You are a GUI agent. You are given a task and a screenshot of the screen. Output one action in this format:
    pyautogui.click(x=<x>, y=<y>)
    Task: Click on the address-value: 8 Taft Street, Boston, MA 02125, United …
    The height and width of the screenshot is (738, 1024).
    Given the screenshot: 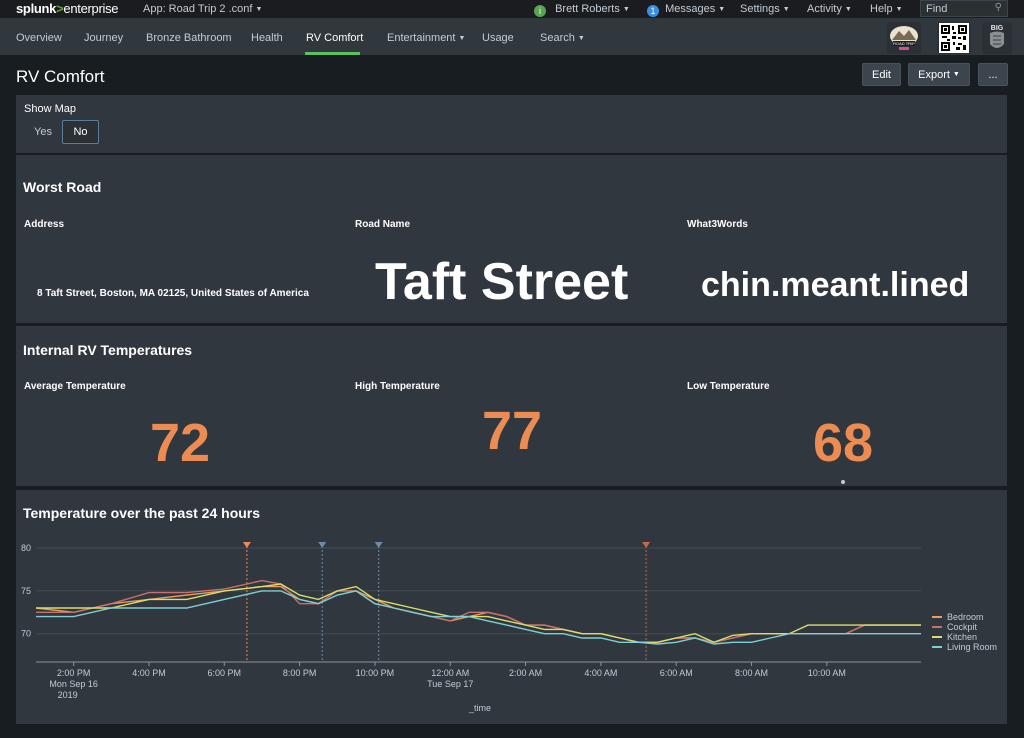 What is the action you would take?
    pyautogui.click(x=173, y=293)
    